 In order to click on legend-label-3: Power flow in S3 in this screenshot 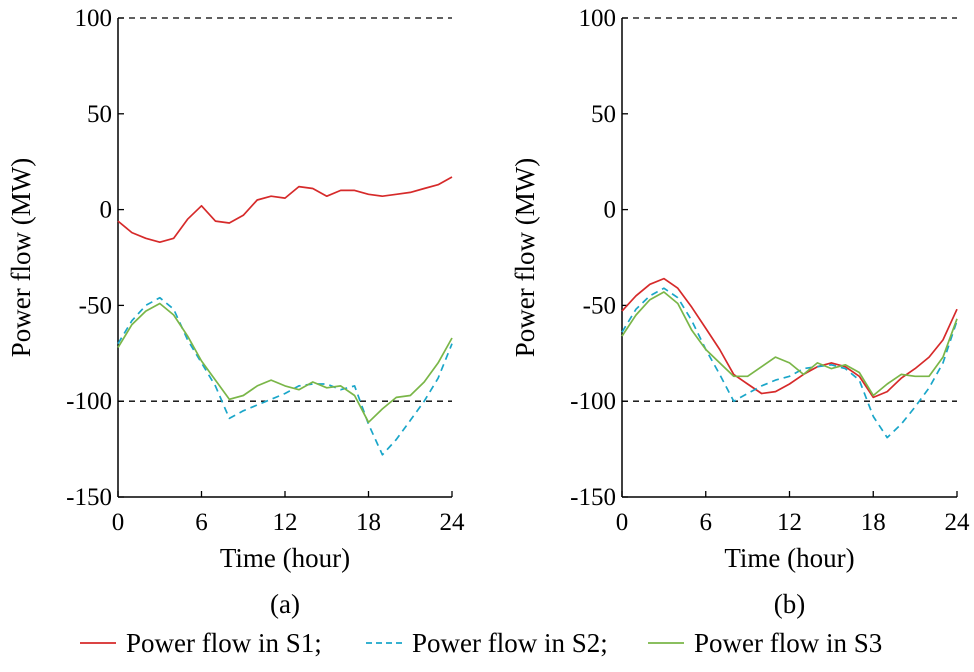, I will do `click(788, 643)`.